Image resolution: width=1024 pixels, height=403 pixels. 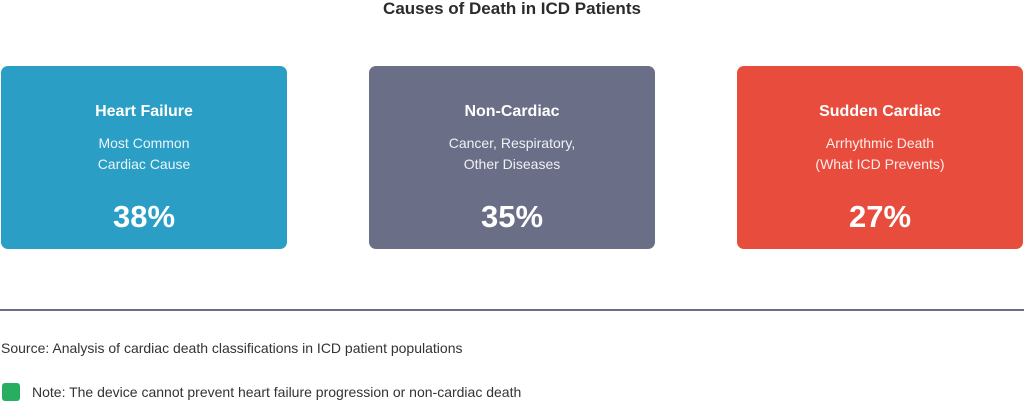 What do you see at coordinates (512, 154) in the screenshot?
I see `card-subtitle: Cancer, Respiratory, Other Diseases` at bounding box center [512, 154].